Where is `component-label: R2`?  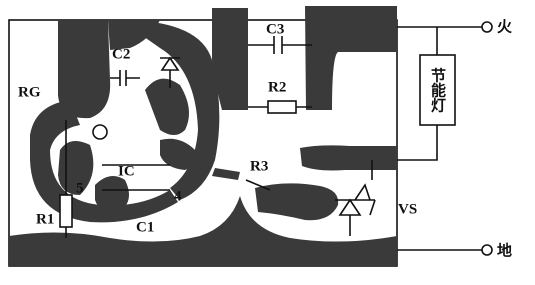 component-label: R2 is located at coordinates (277, 87).